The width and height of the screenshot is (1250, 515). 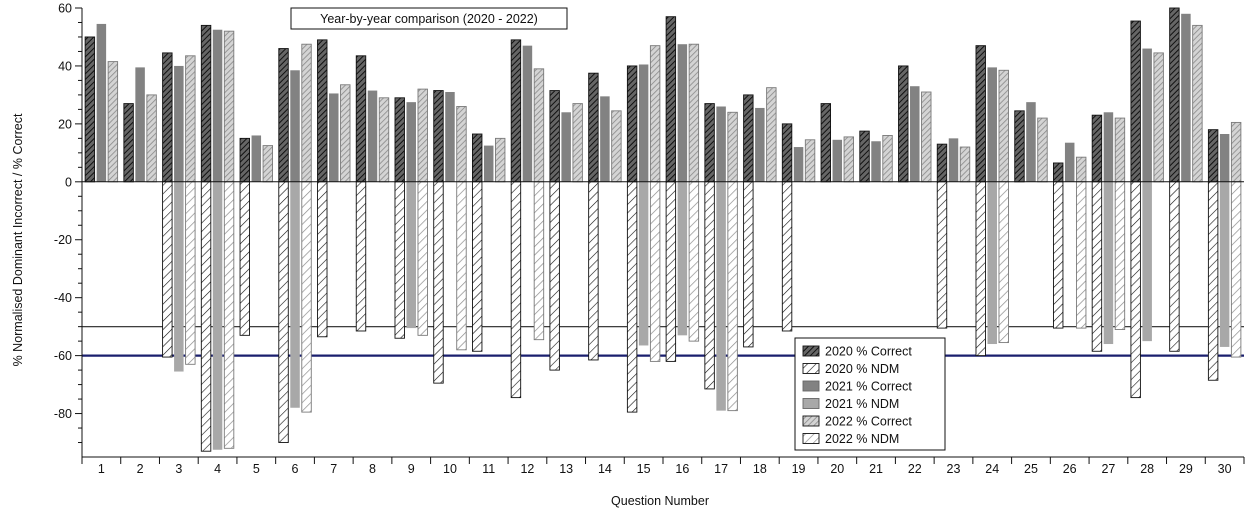 What do you see at coordinates (295, 469) in the screenshot?
I see `x-tick-label: 6` at bounding box center [295, 469].